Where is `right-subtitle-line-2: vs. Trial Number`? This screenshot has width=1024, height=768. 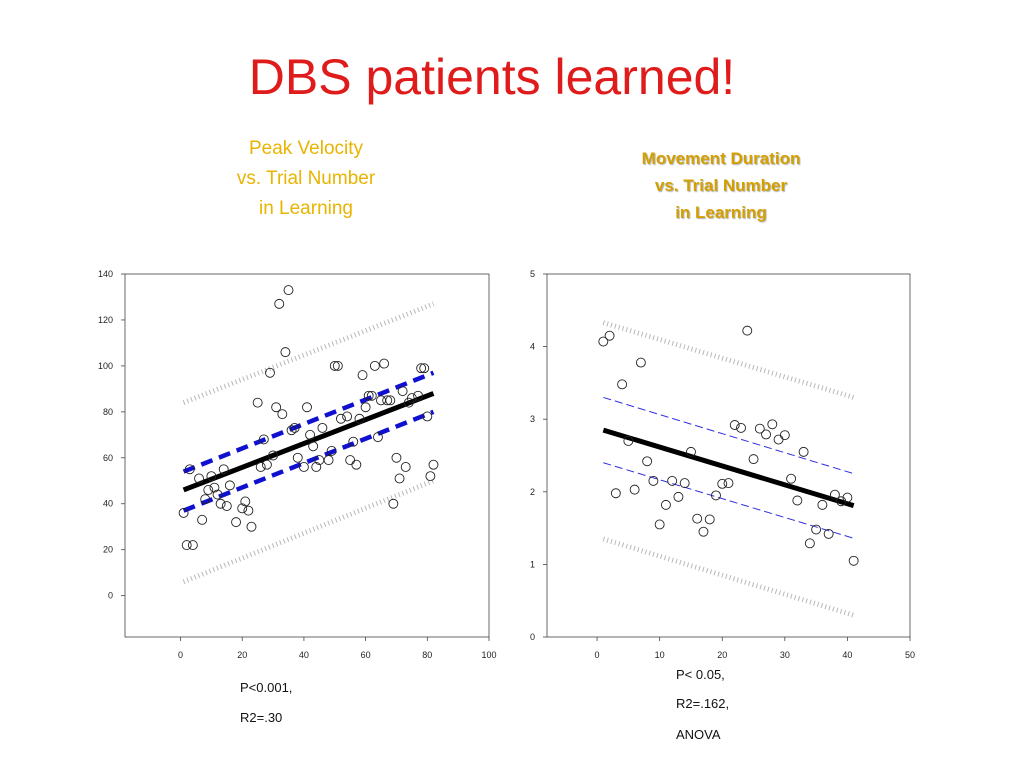 right-subtitle-line-2: vs. Trial Number is located at coordinates (721, 185).